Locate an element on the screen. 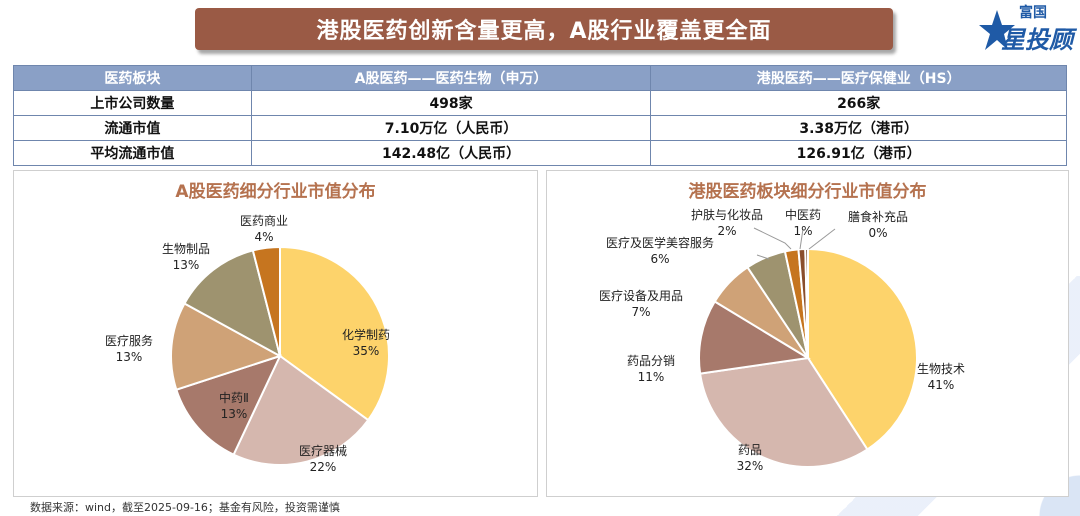 The width and height of the screenshot is (1080, 516). logo-top-text: 富国 is located at coordinates (1033, 13).